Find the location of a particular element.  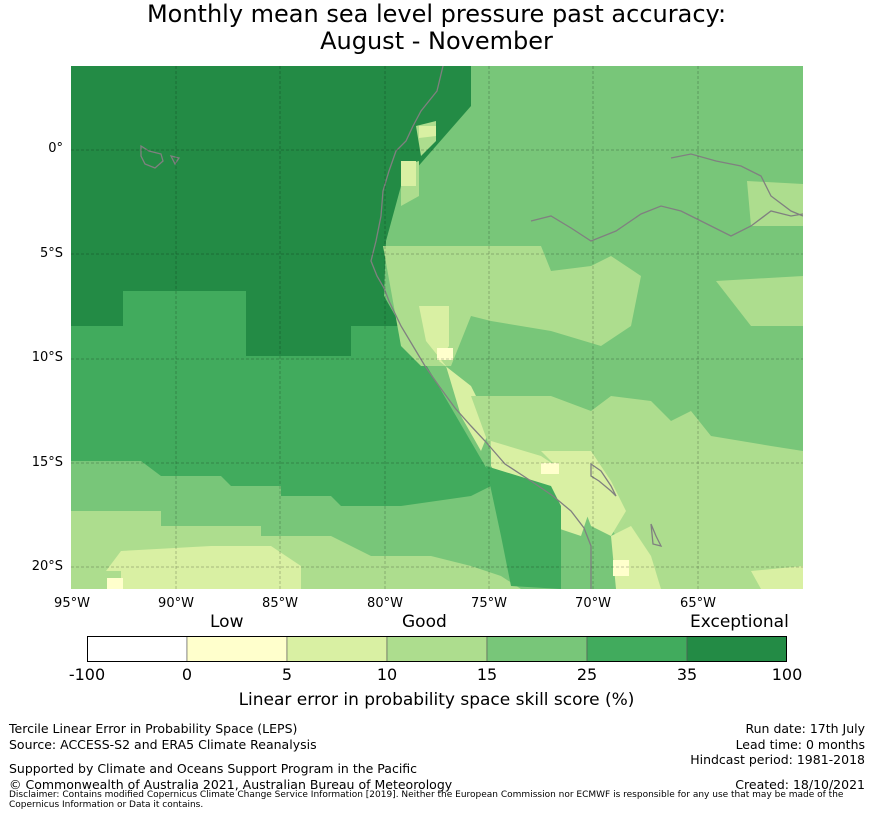

category-good: Good is located at coordinates (424, 622).